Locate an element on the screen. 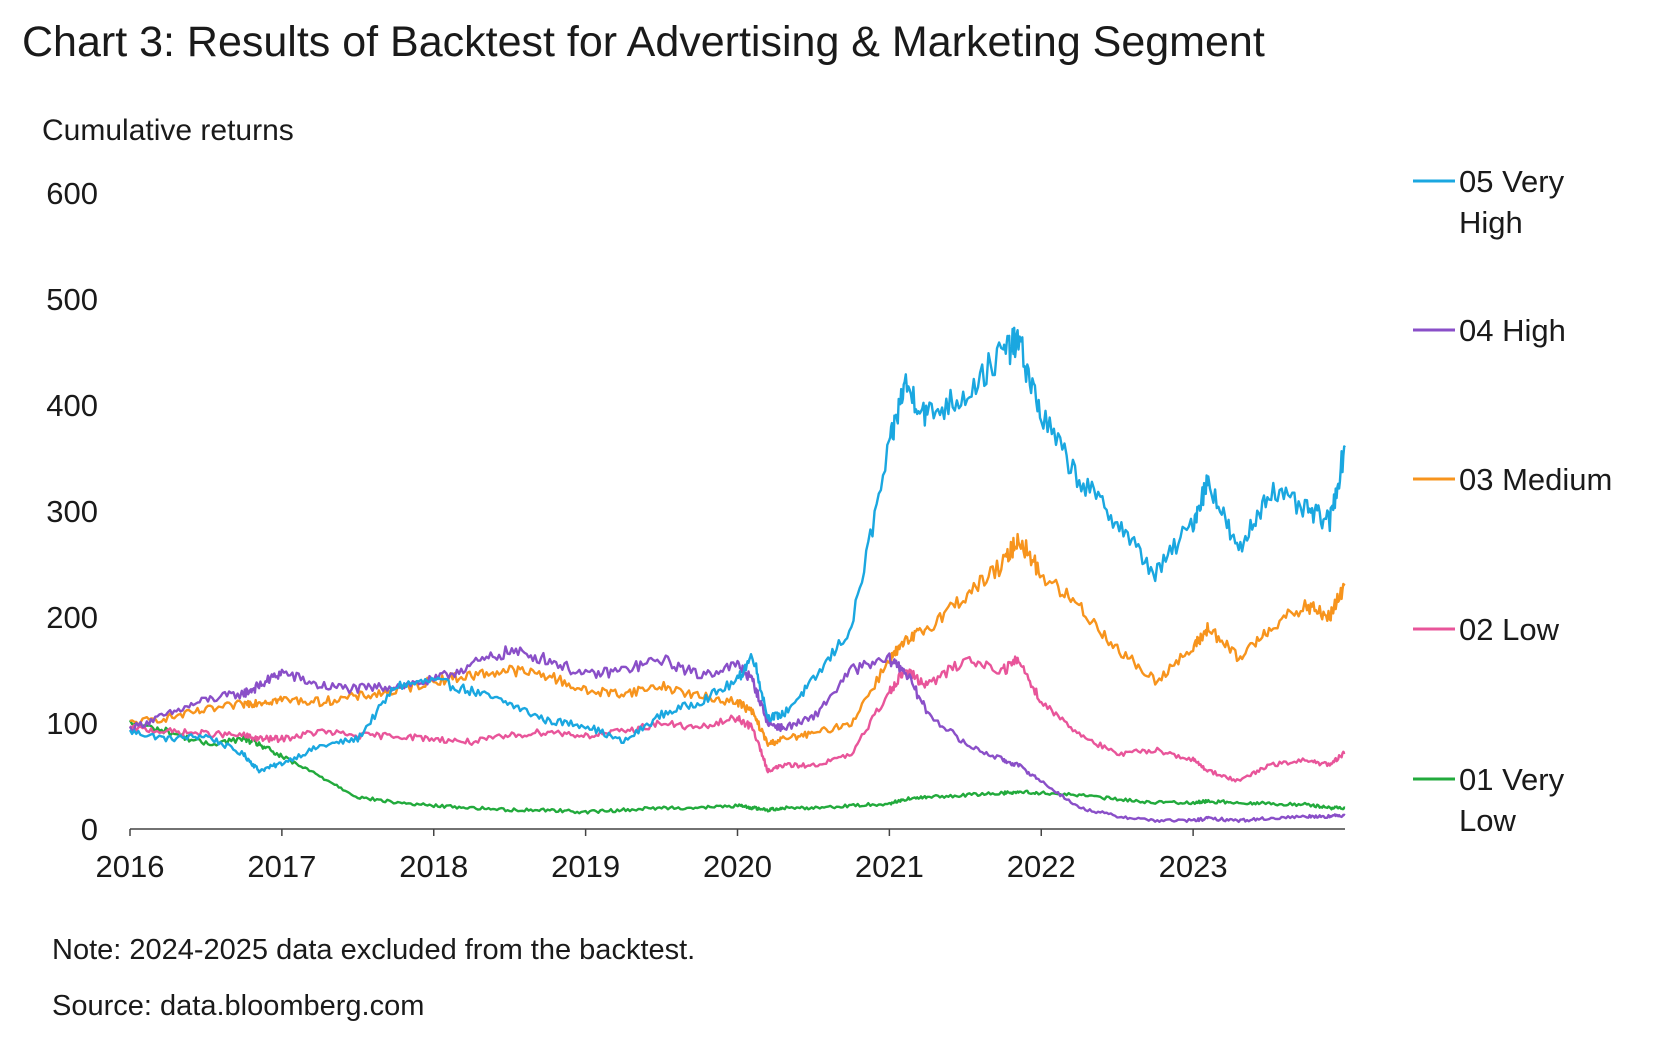 This screenshot has width=1674, height=1038. y-tick-label: 0 is located at coordinates (89, 829).